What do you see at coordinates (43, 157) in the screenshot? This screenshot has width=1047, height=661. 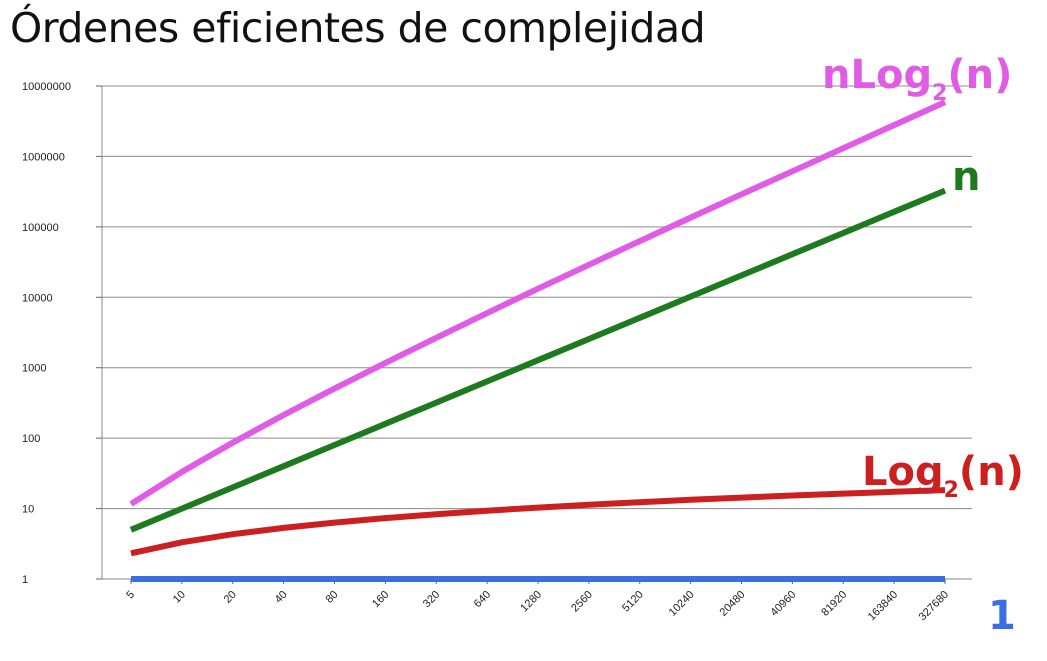 I see `y-tick-label: 1000000` at bounding box center [43, 157].